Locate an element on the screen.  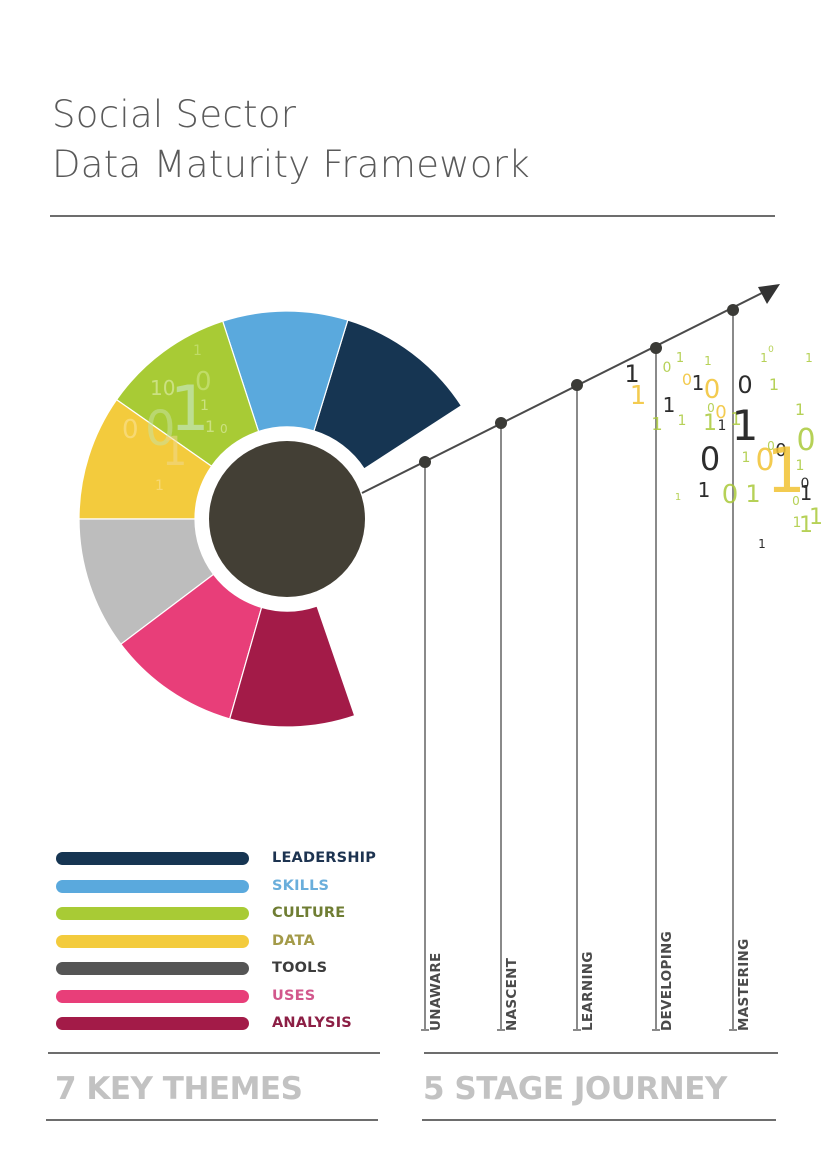
title-line-2: Data Maturity Framework is located at coordinates (291, 164).